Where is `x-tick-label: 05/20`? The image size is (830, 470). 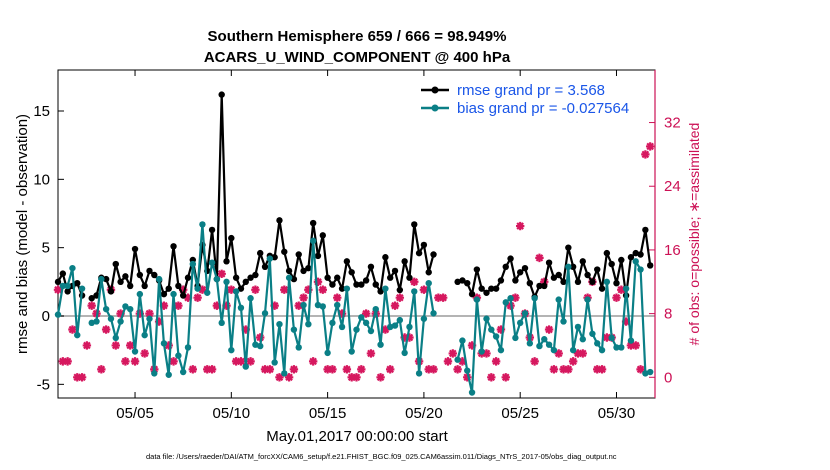 x-tick-label: 05/20 is located at coordinates (424, 413).